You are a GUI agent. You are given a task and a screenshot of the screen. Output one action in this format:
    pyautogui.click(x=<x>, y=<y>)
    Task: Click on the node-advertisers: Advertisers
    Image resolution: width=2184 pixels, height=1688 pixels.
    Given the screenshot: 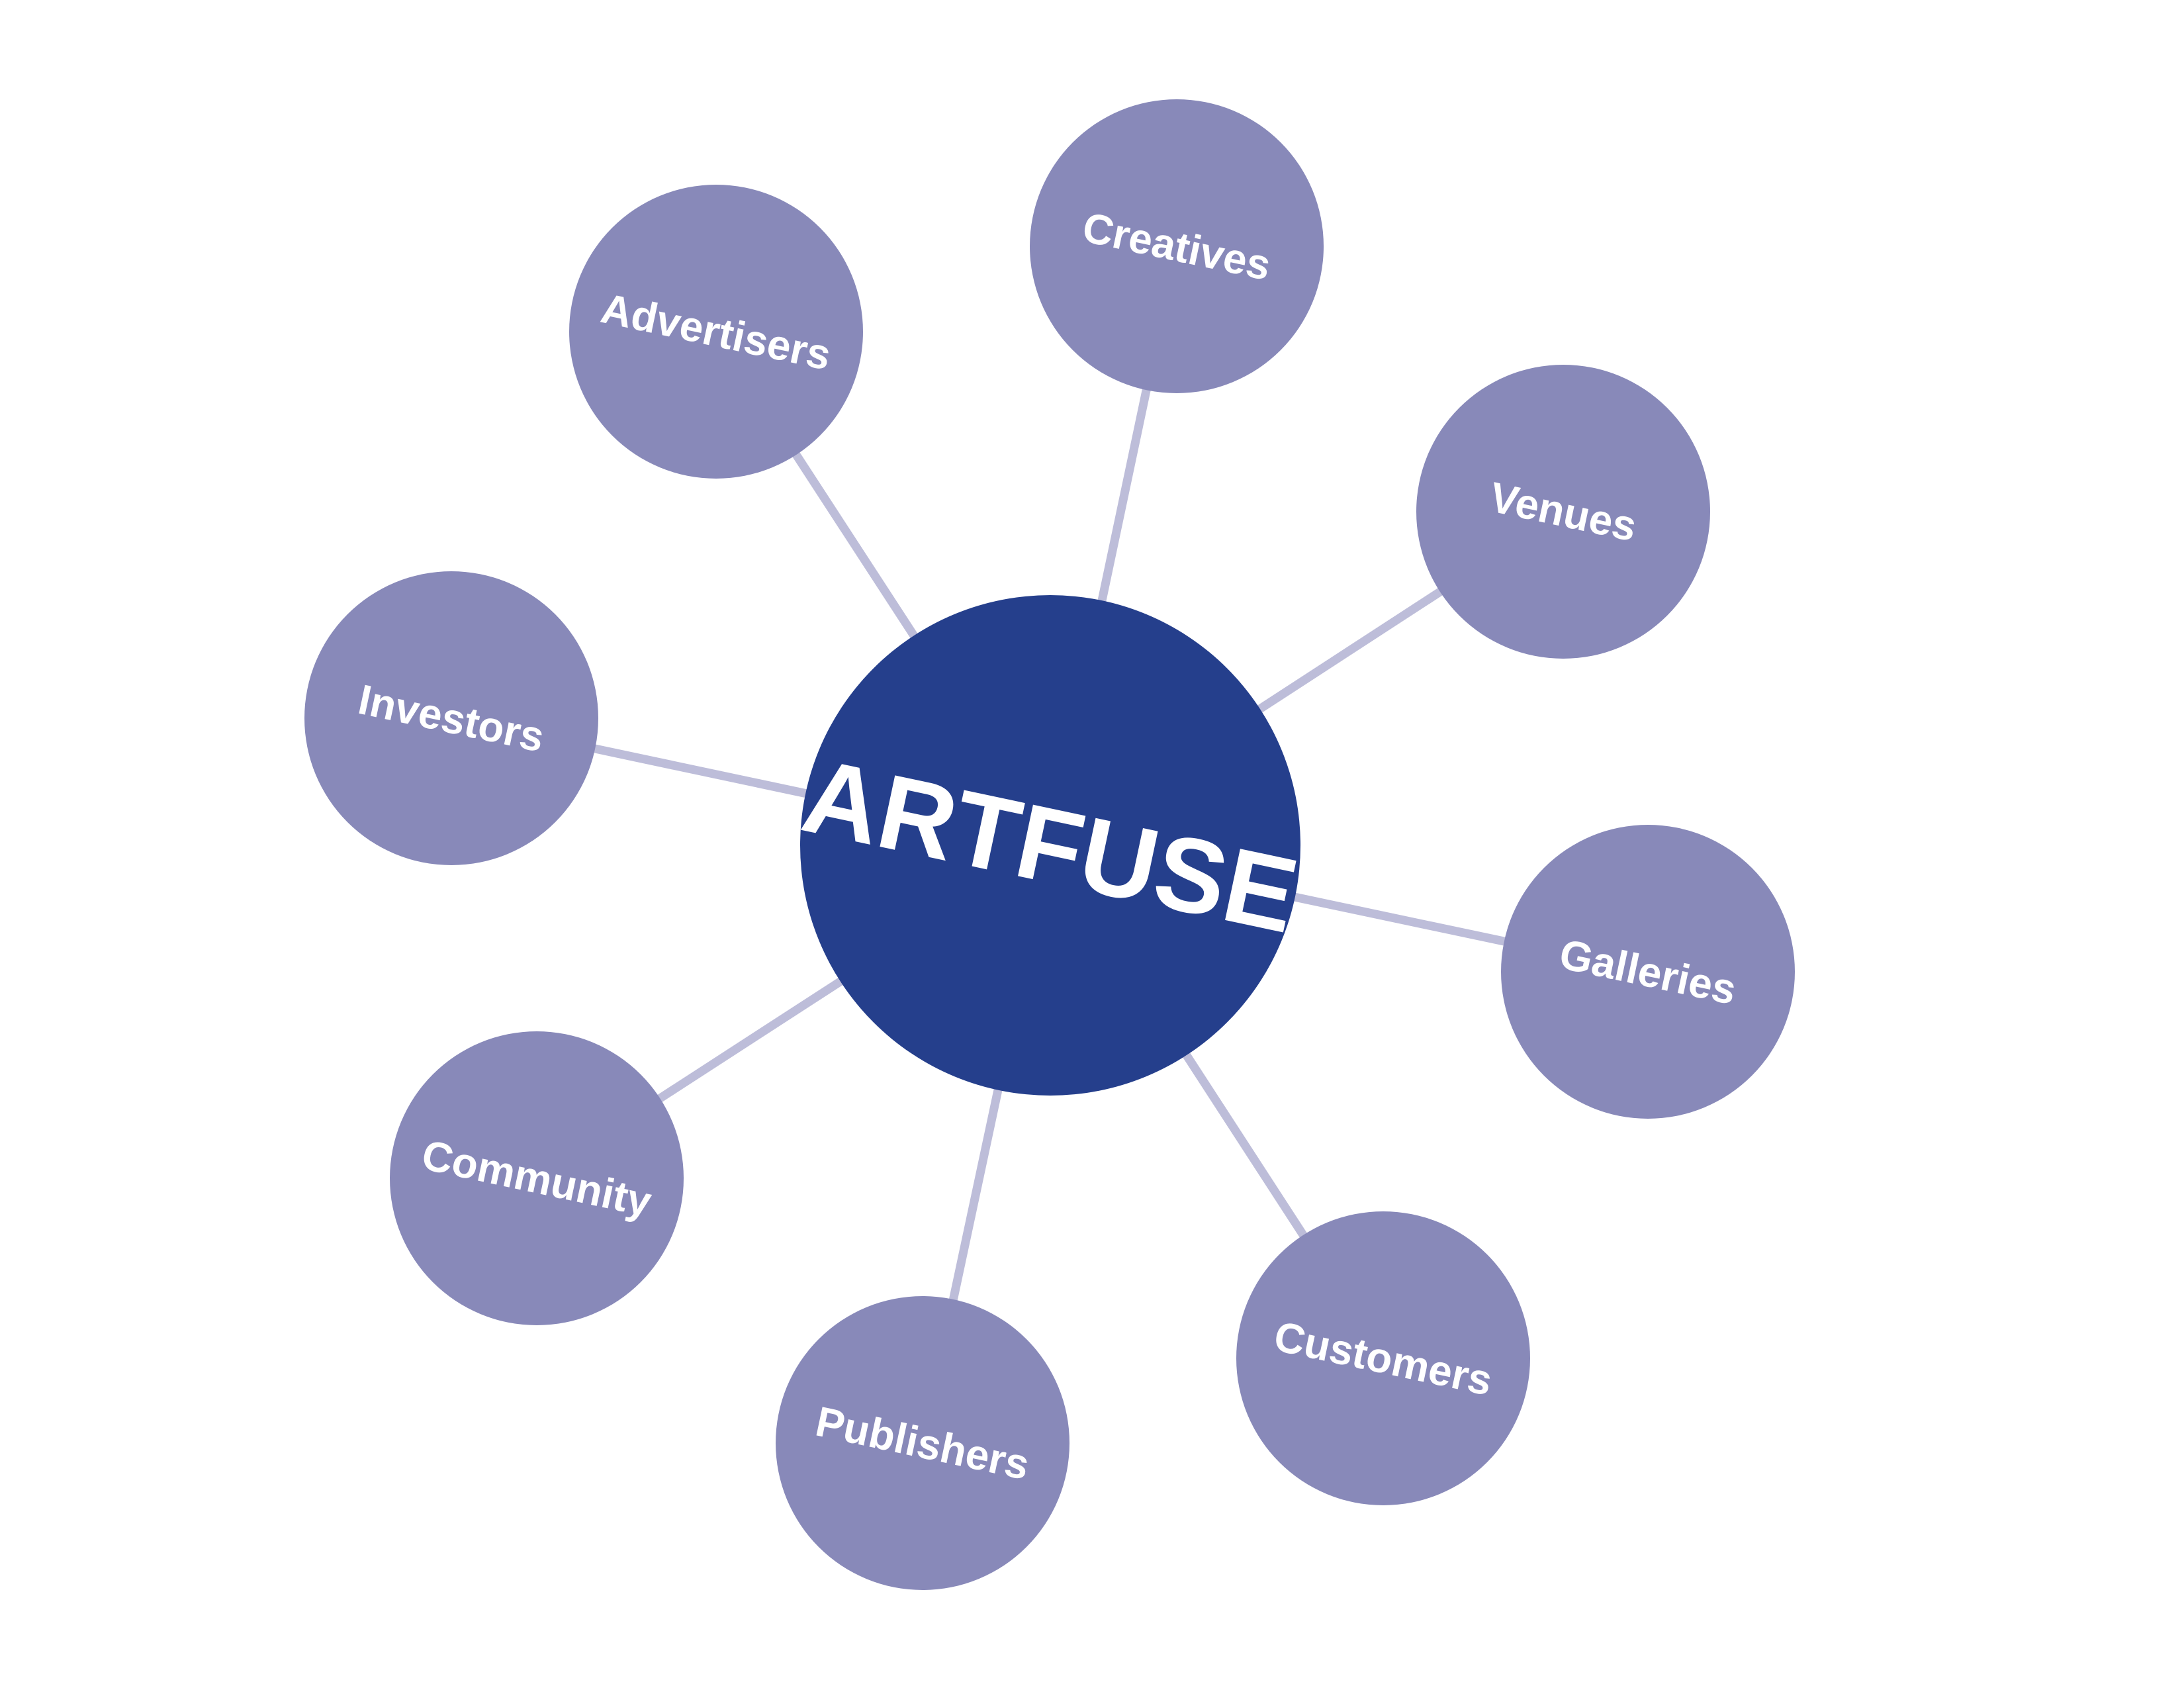 What is the action you would take?
    pyautogui.click(x=716, y=332)
    